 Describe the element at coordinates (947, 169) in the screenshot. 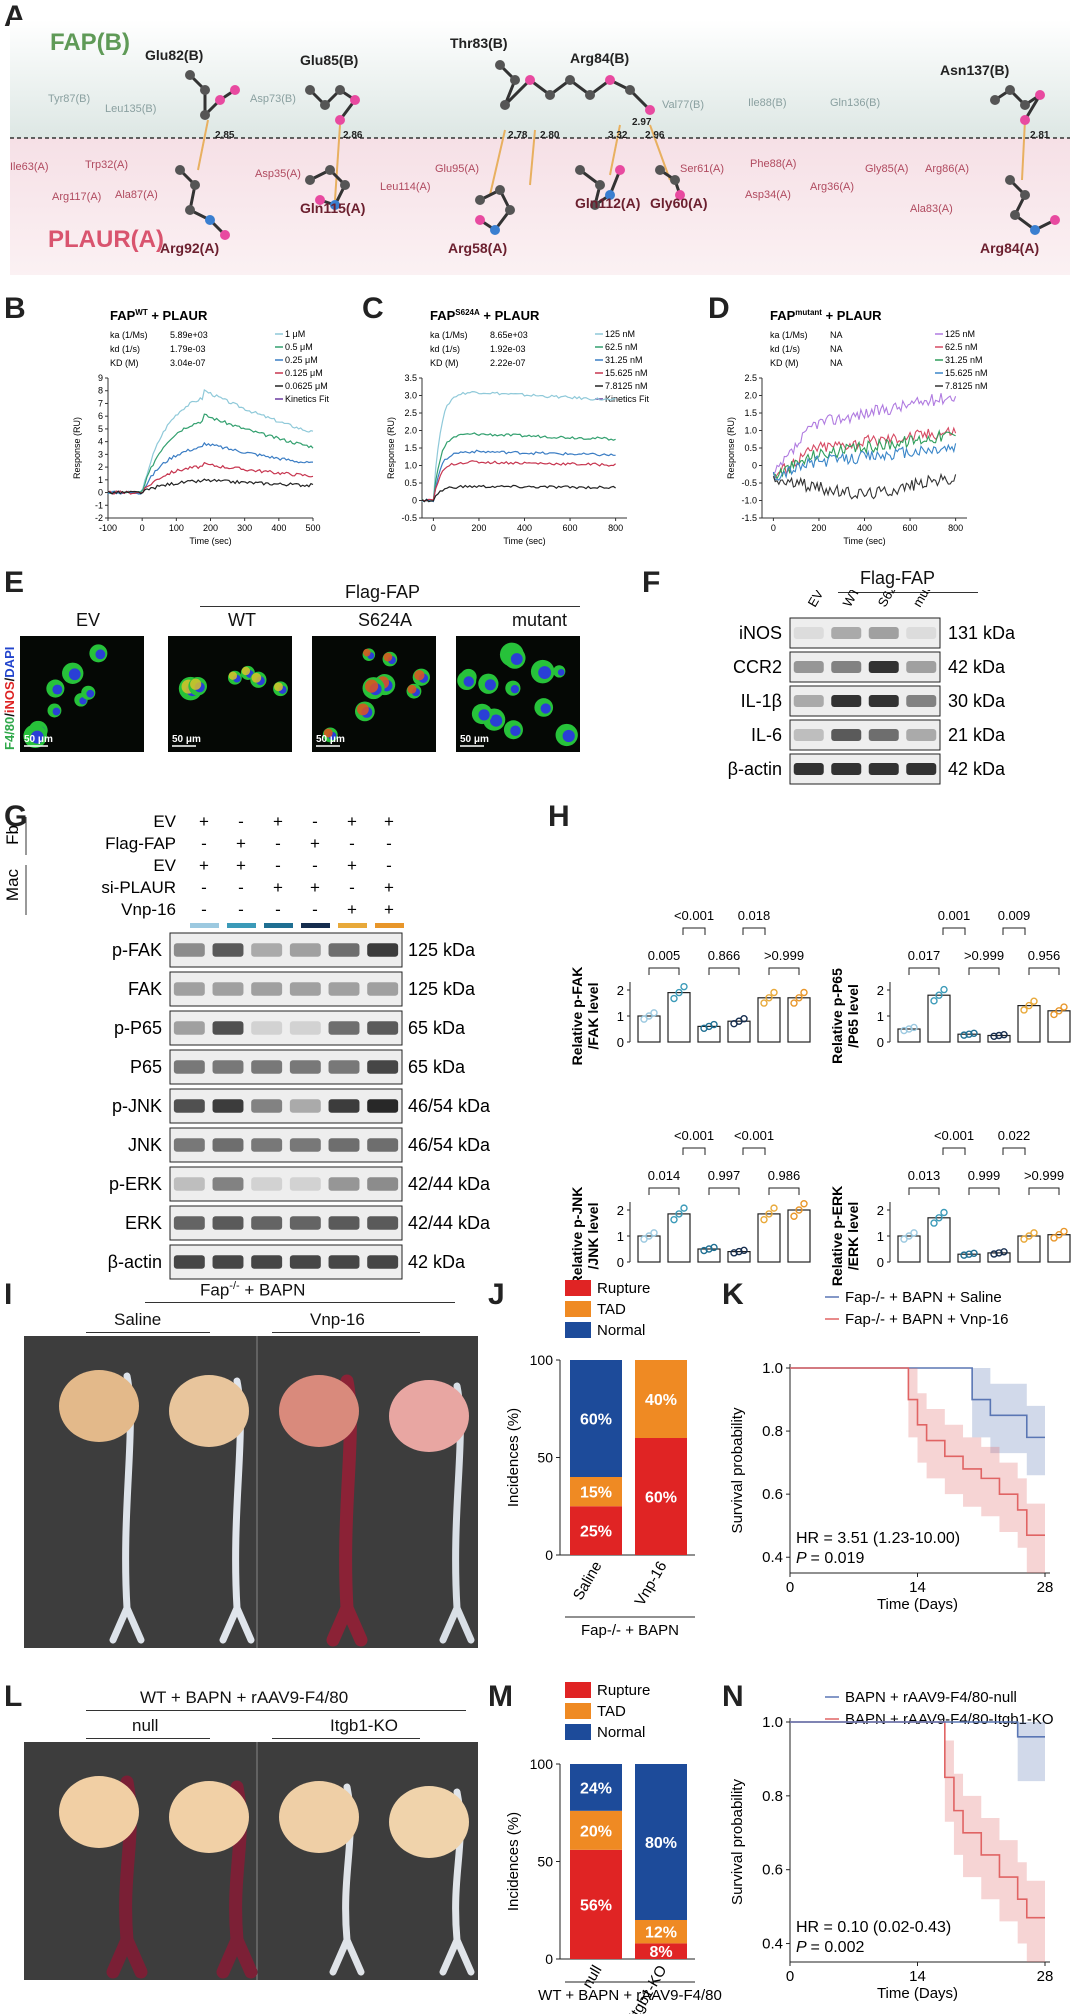

I see `svg-text: Arg86(A)` at that location.